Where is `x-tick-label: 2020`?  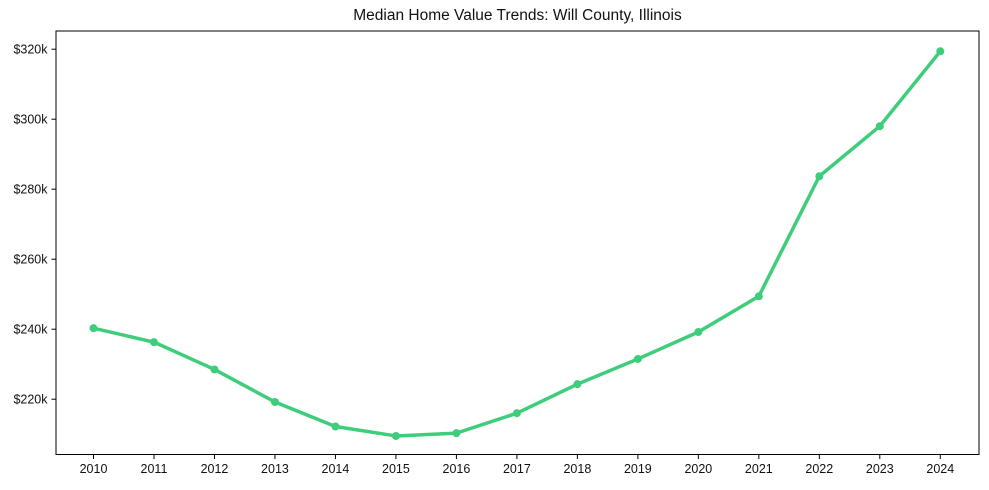
x-tick-label: 2020 is located at coordinates (698, 469).